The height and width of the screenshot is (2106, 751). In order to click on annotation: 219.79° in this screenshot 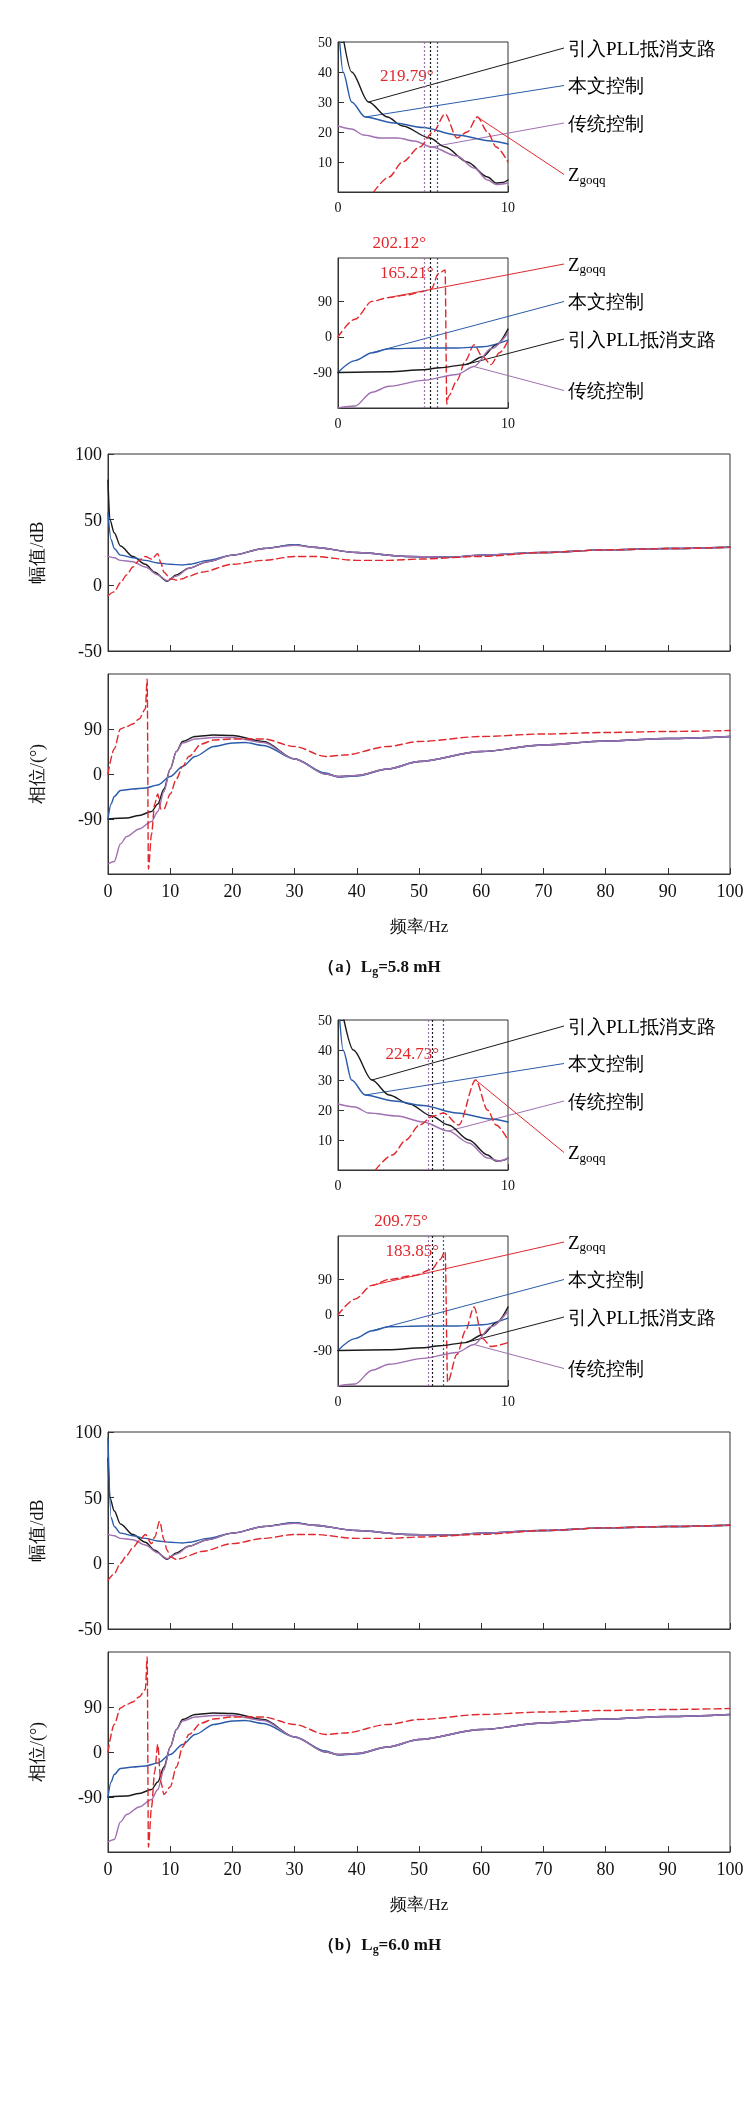, I will do `click(406, 75)`.